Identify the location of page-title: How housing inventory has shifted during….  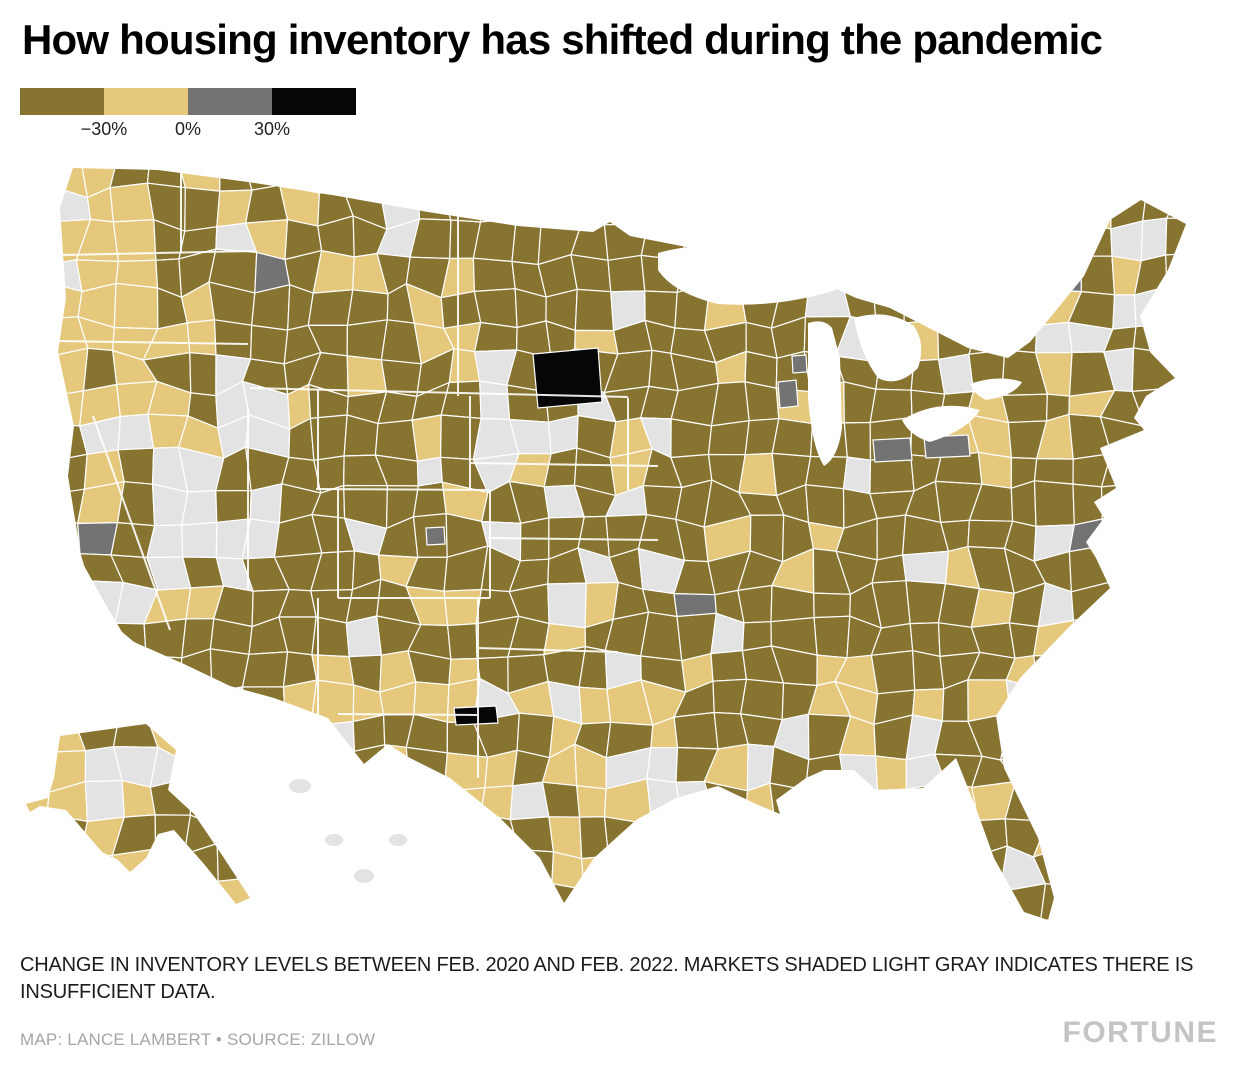
(562, 39).